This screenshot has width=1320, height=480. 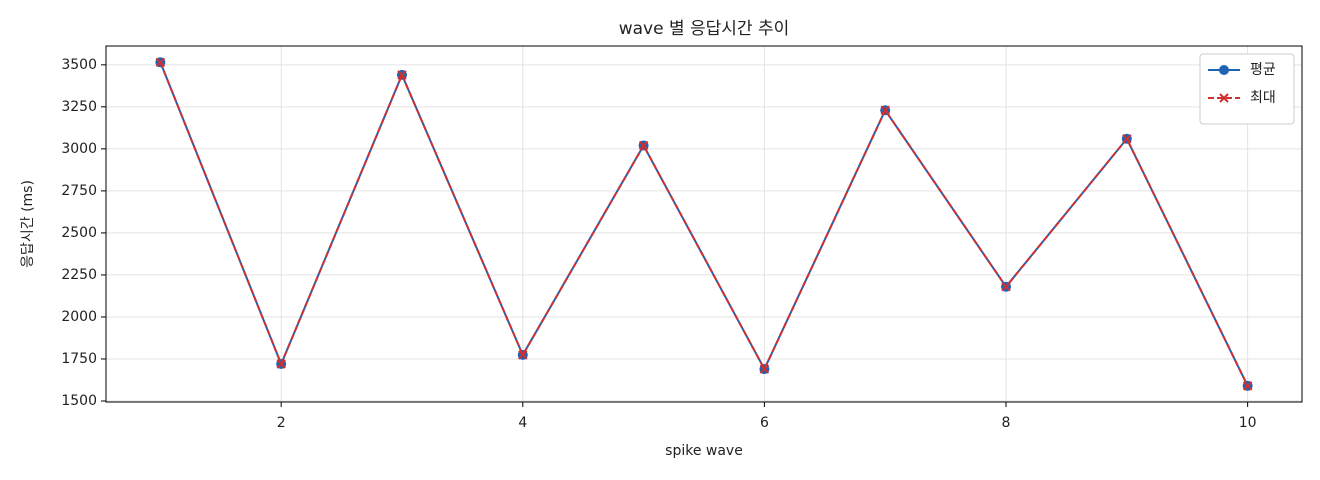 I want to click on x-tick-label: 10, so click(x=1248, y=423).